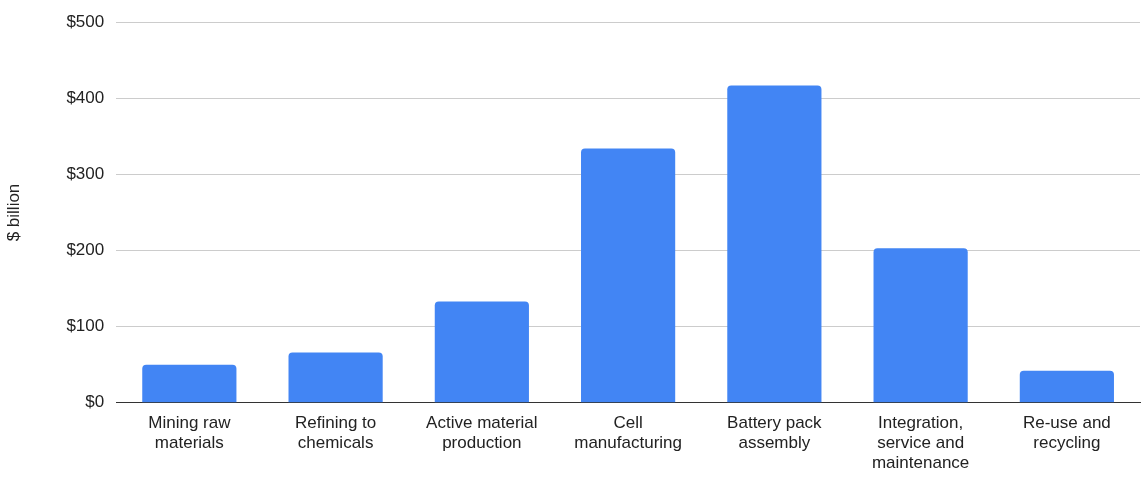 The width and height of the screenshot is (1142, 484). I want to click on x-tick-label: Active material production, so click(482, 432).